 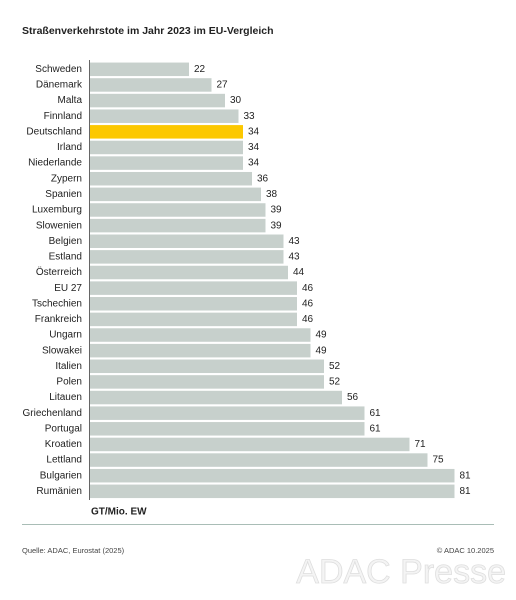 What do you see at coordinates (63, 428) in the screenshot?
I see `category-label: Portugal` at bounding box center [63, 428].